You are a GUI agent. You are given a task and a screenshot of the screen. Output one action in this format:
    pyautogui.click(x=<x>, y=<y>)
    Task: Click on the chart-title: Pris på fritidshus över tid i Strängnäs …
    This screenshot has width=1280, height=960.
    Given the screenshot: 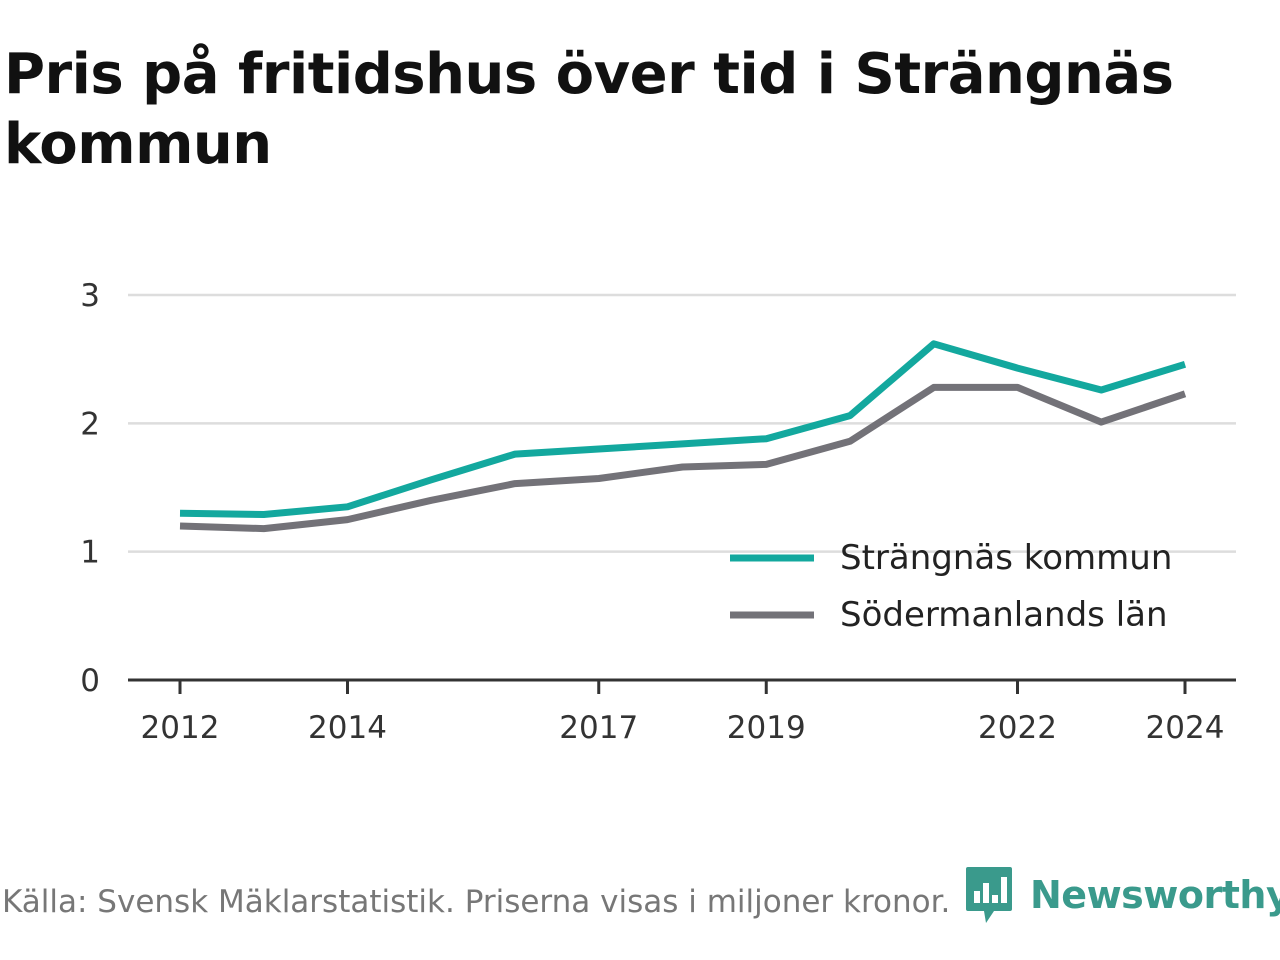 What is the action you would take?
    pyautogui.click(x=589, y=109)
    